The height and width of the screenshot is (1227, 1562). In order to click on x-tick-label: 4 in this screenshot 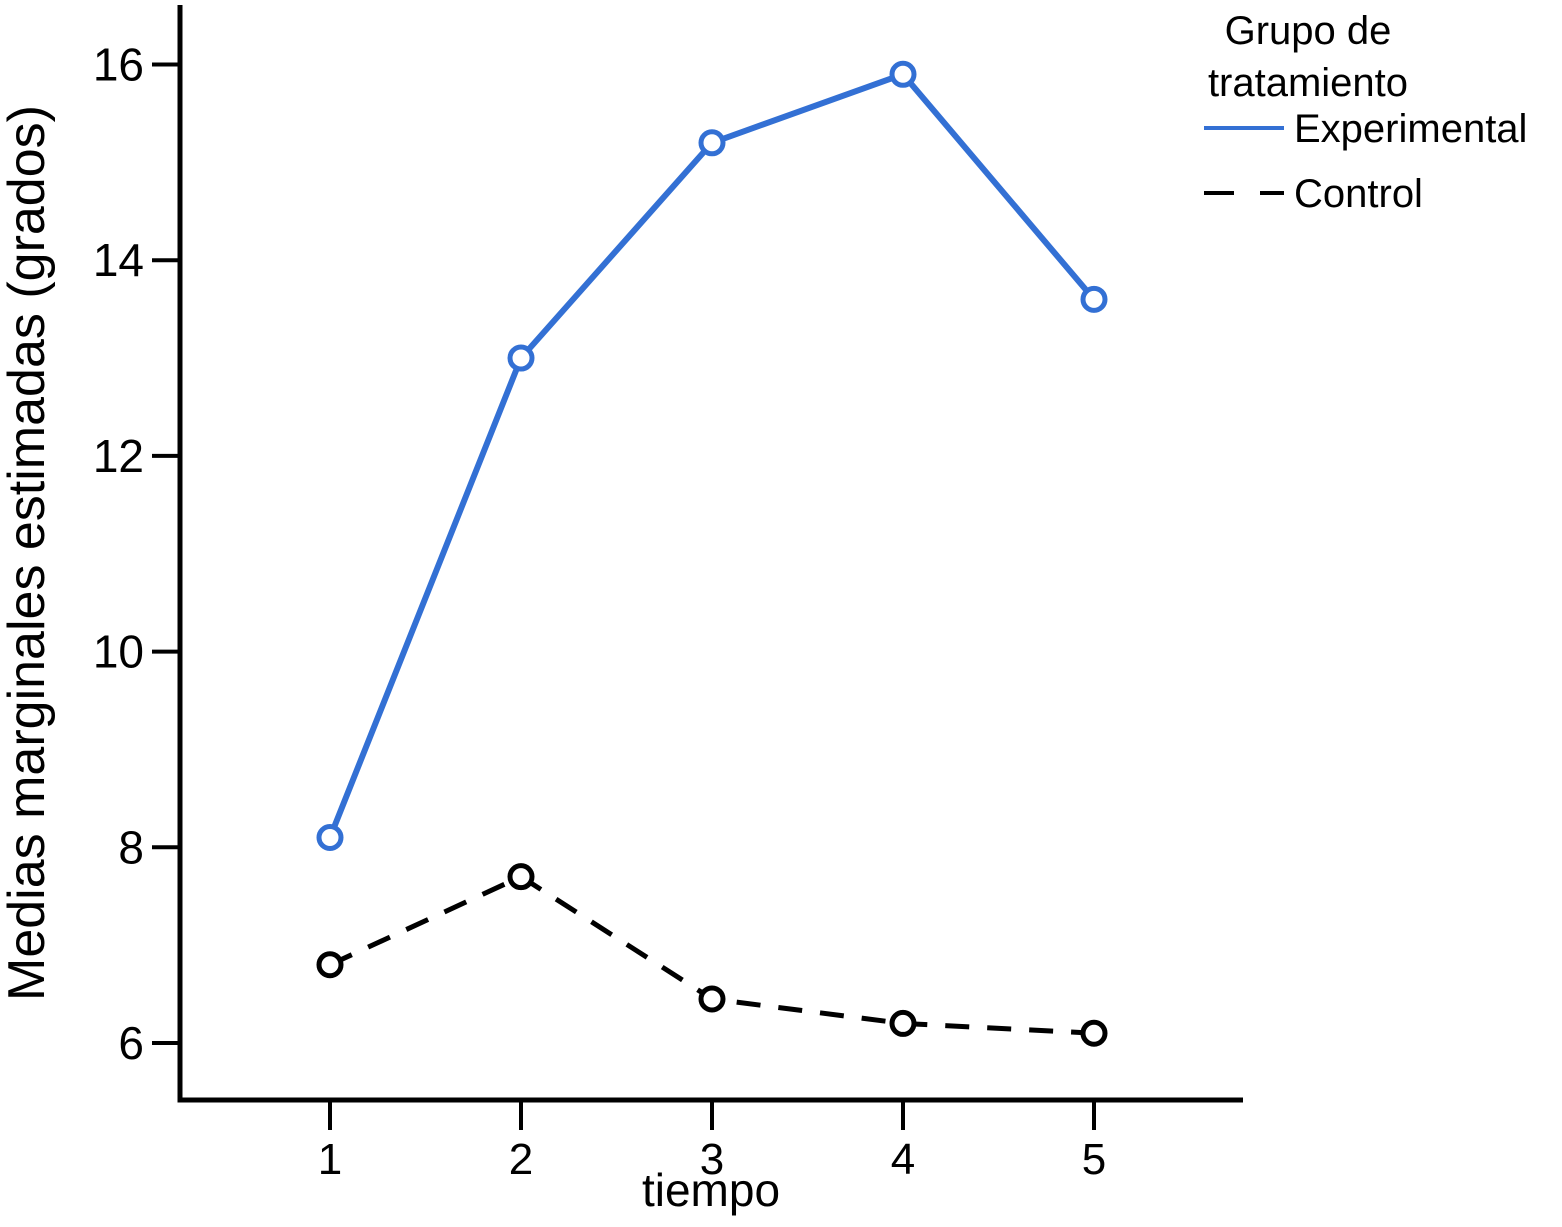, I will do `click(903, 1159)`.